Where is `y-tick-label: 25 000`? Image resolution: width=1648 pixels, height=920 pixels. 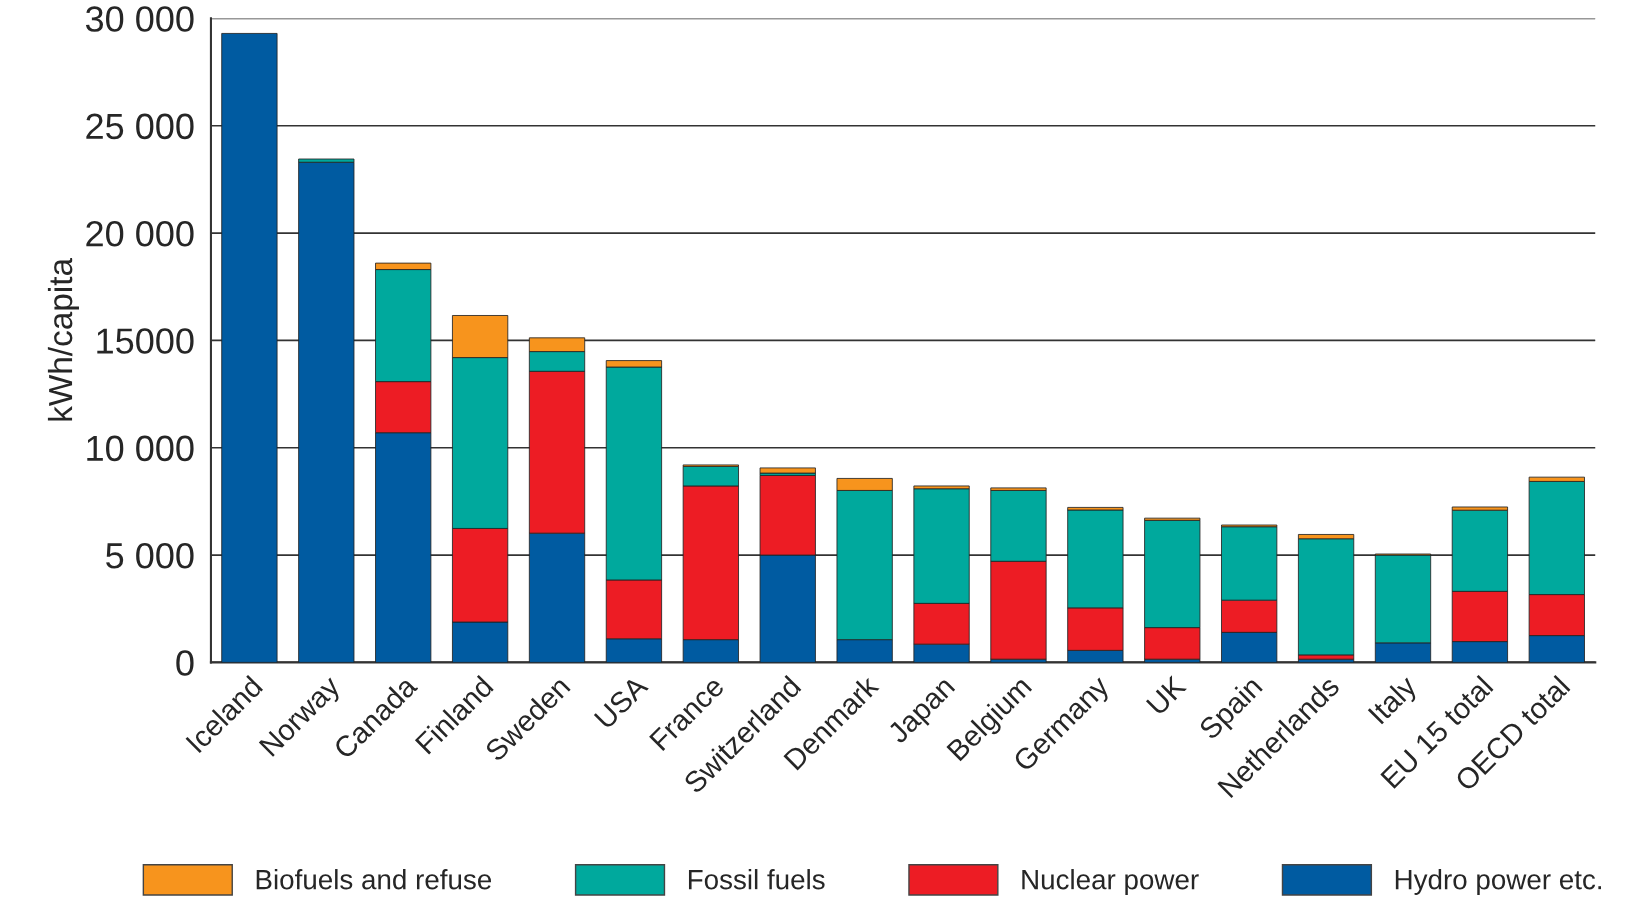 y-tick-label: 25 000 is located at coordinates (140, 126).